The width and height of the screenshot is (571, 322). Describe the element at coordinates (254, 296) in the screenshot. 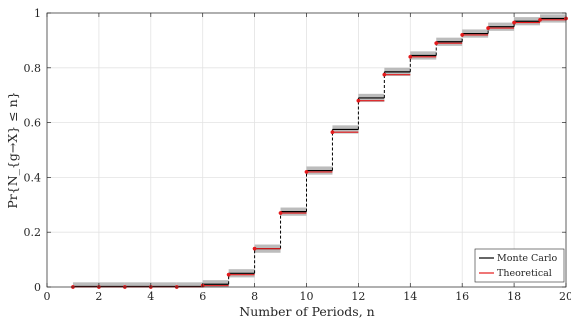

I see `x-tick-label: 8` at that location.